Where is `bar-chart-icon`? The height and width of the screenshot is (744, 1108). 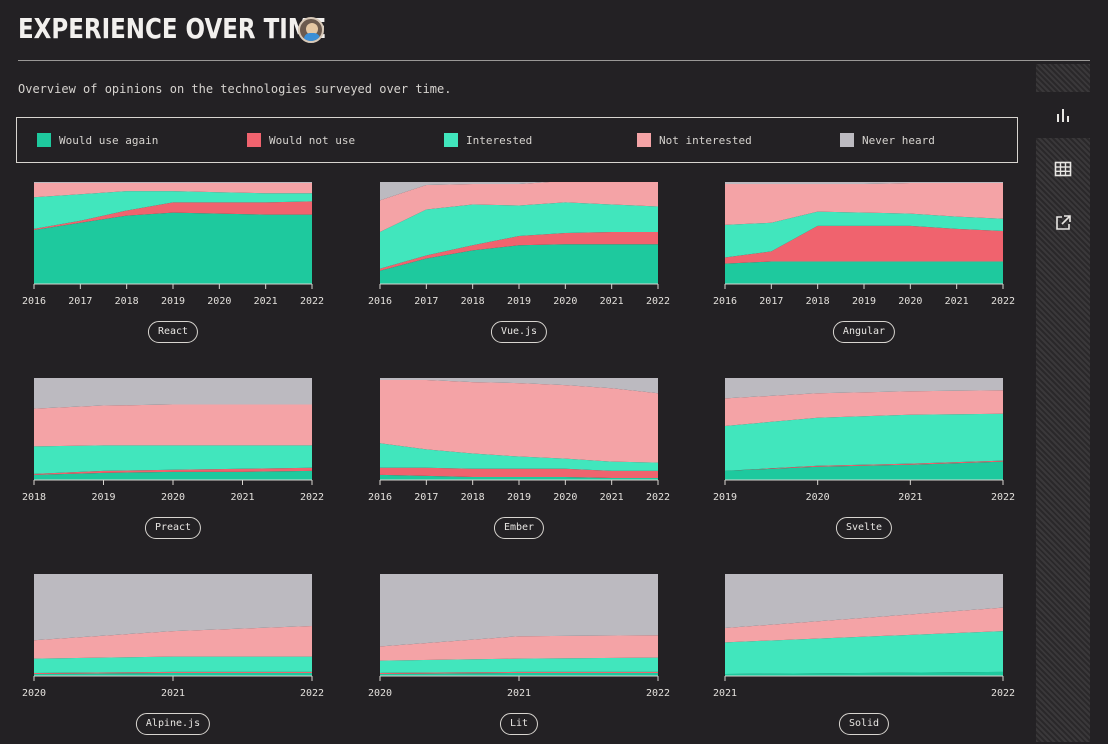
bar-chart-icon is located at coordinates (1063, 115).